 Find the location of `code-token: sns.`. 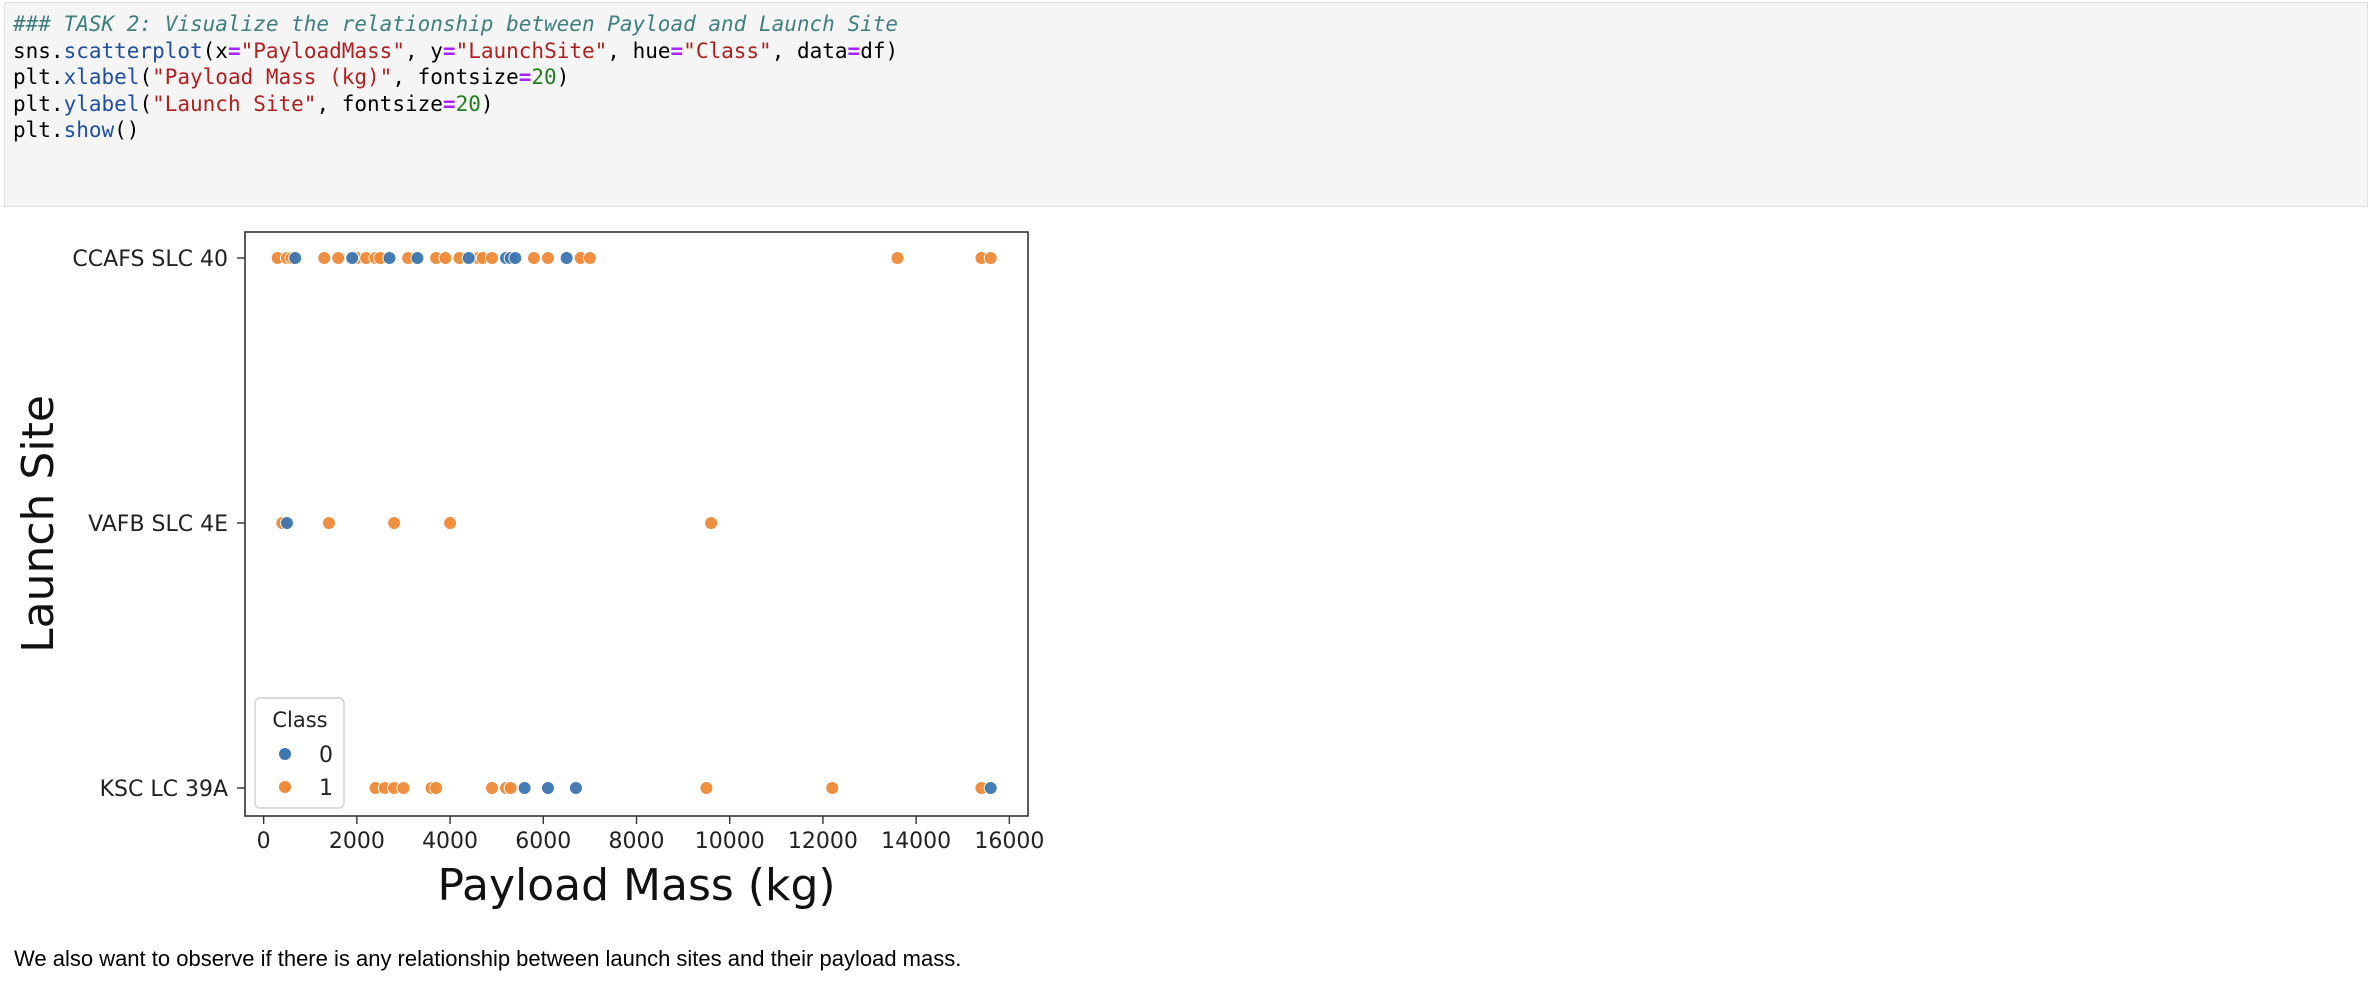

code-token: sns. is located at coordinates (38, 50).